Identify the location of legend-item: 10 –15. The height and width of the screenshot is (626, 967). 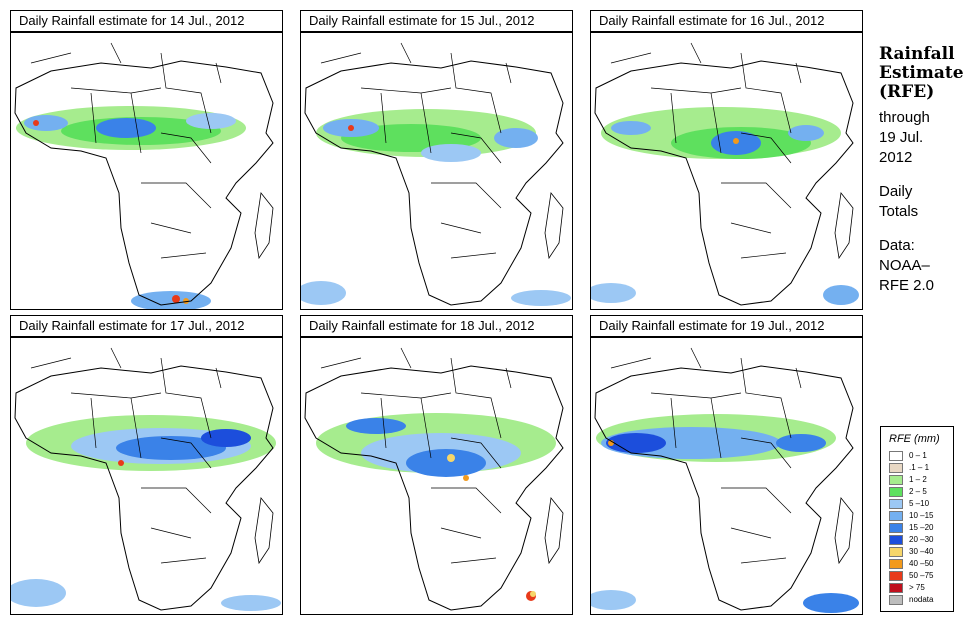
(919, 516).